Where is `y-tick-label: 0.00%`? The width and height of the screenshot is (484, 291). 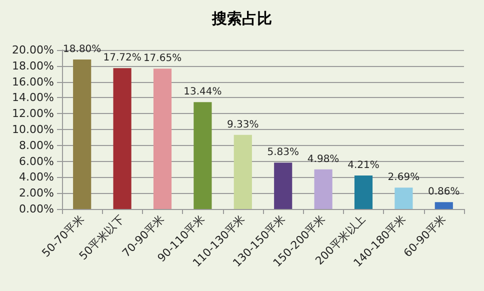
y-tick-label: 0.00% is located at coordinates (36, 209).